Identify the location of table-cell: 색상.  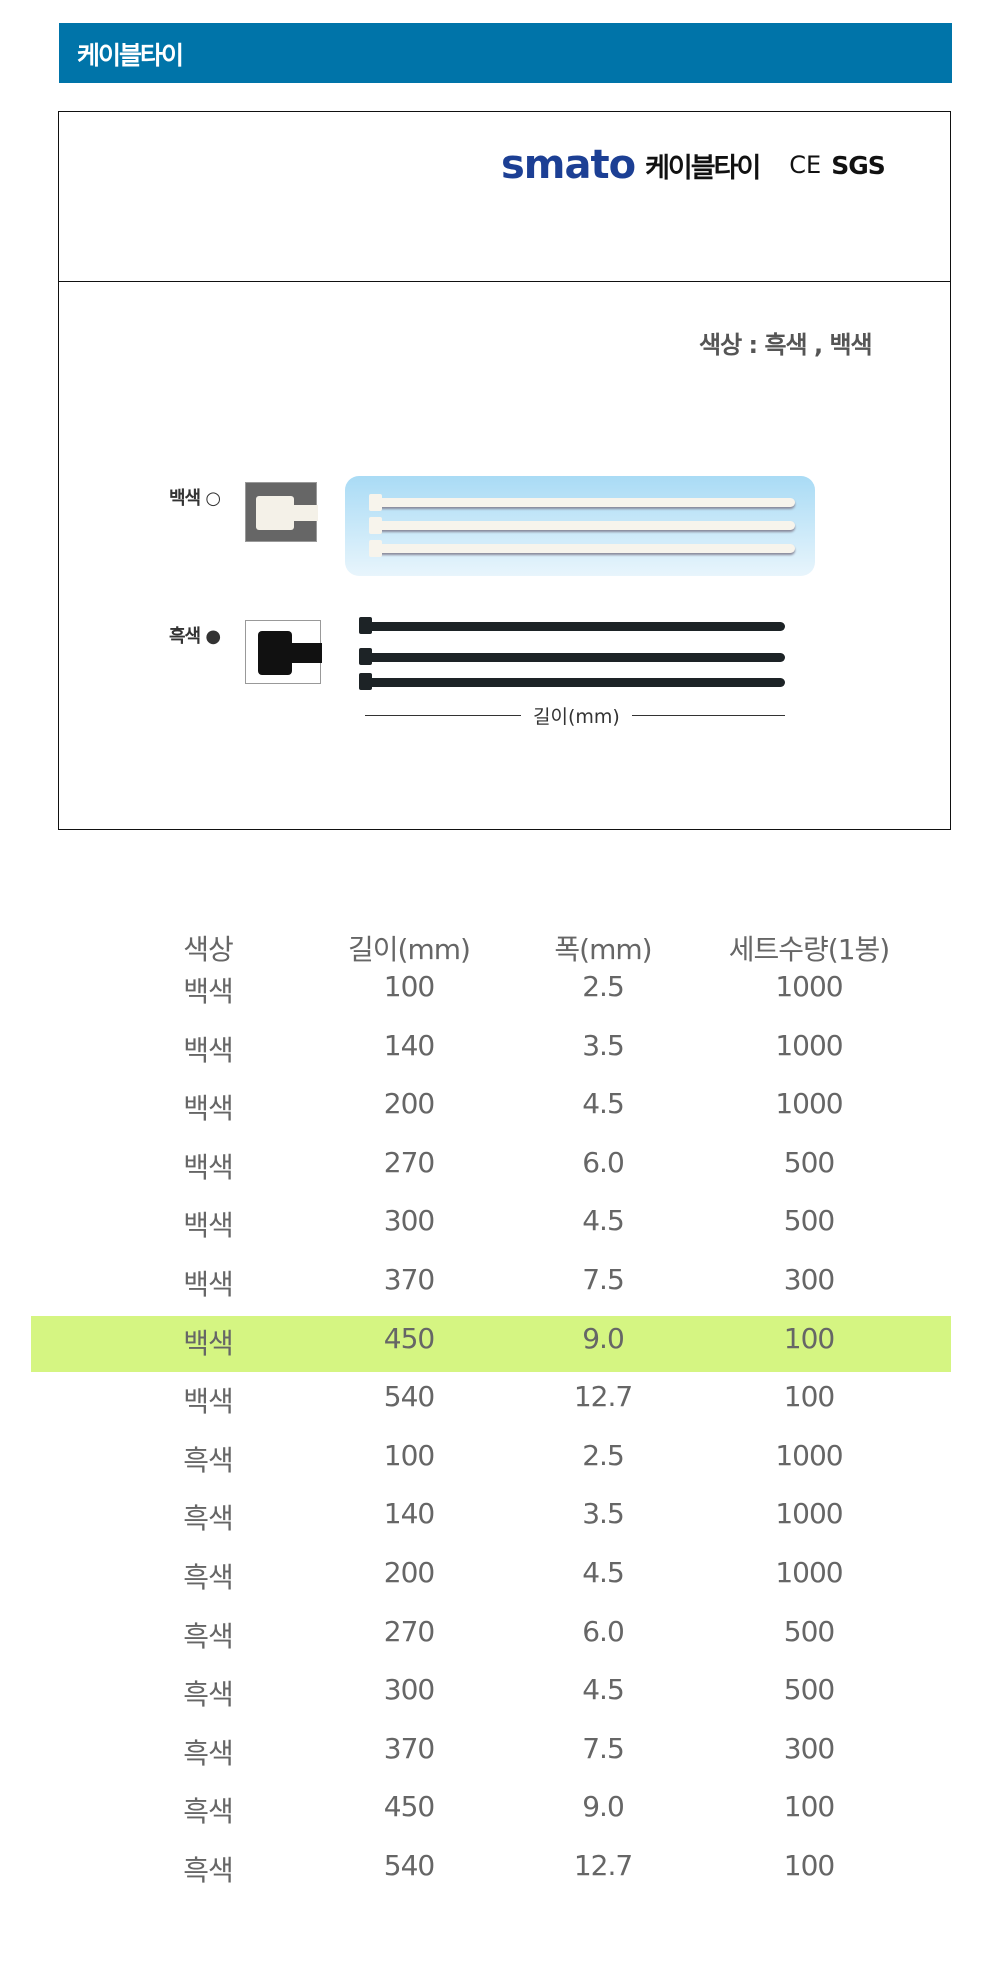
(208, 949).